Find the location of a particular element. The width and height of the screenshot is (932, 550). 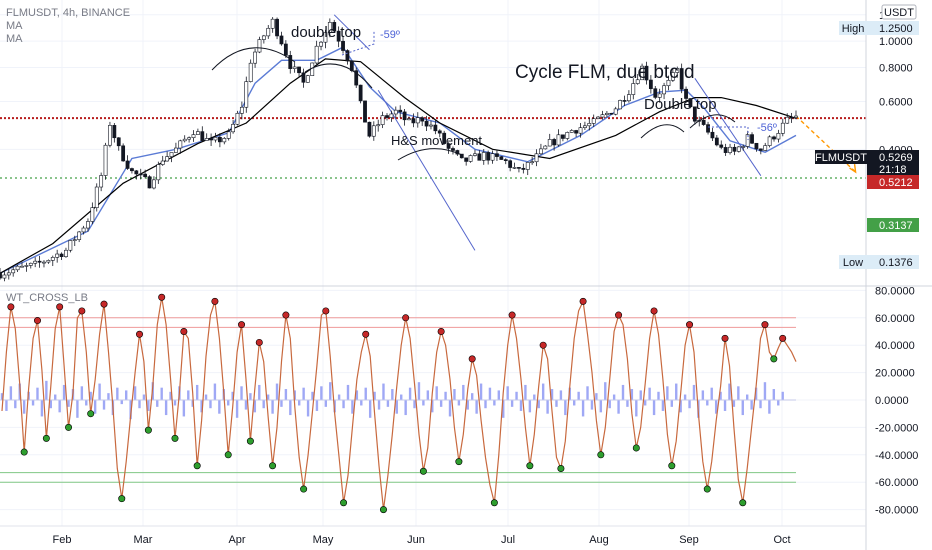

y-tick-osc: -20.0000 is located at coordinates (896, 428).